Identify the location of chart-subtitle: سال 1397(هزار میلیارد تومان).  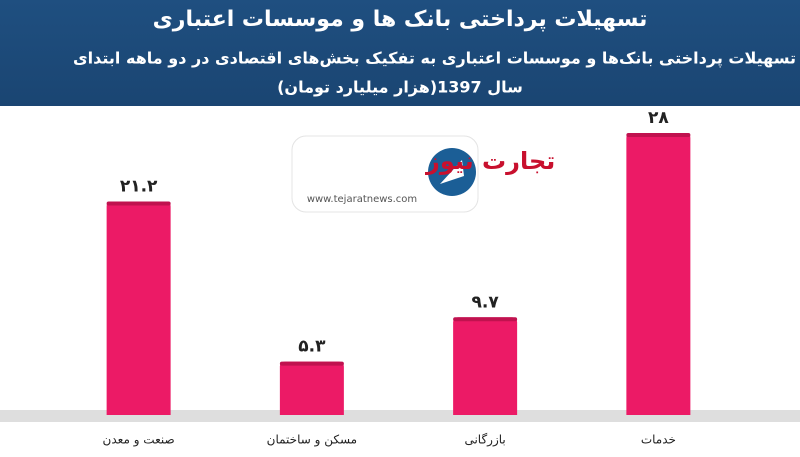
(400, 87).